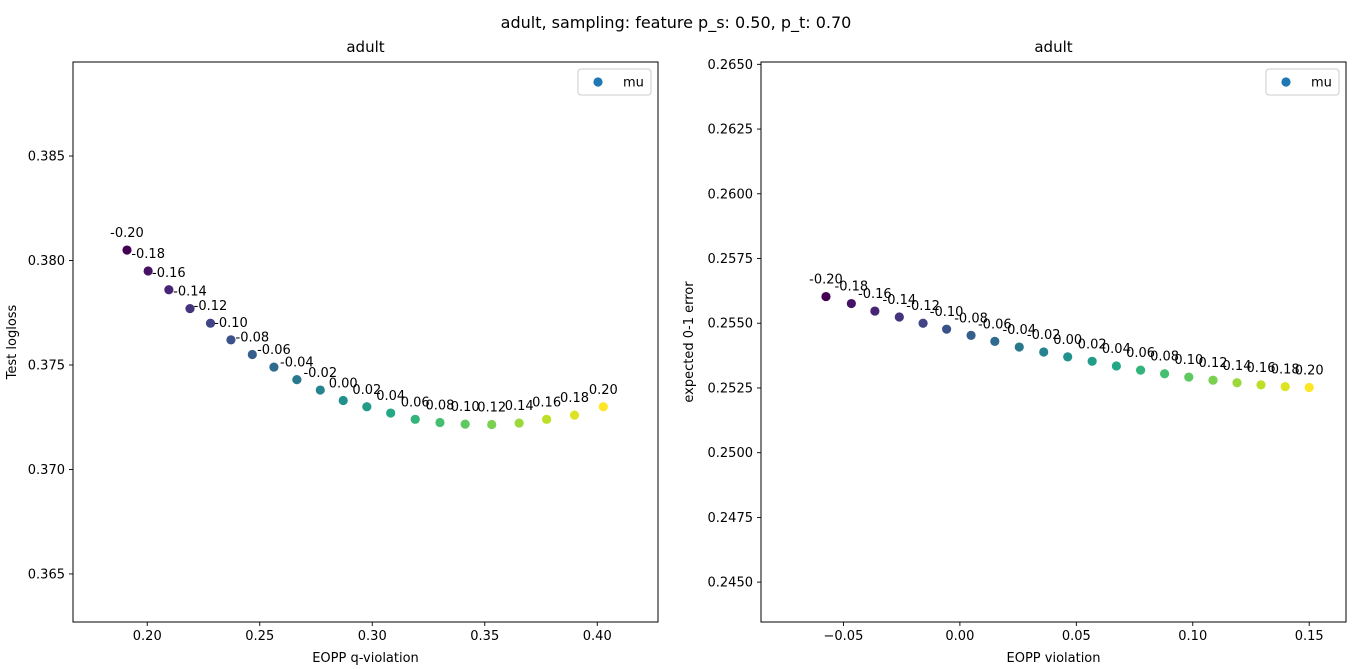 The image size is (1353, 669). Describe the element at coordinates (844, 636) in the screenshot. I see `x-tick-label: −0.05` at that location.